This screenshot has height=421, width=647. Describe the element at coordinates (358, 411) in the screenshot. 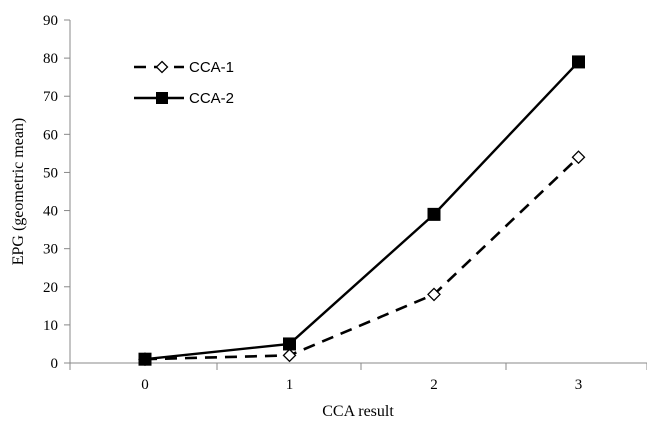

I see `x-axis-title: CCA result` at that location.